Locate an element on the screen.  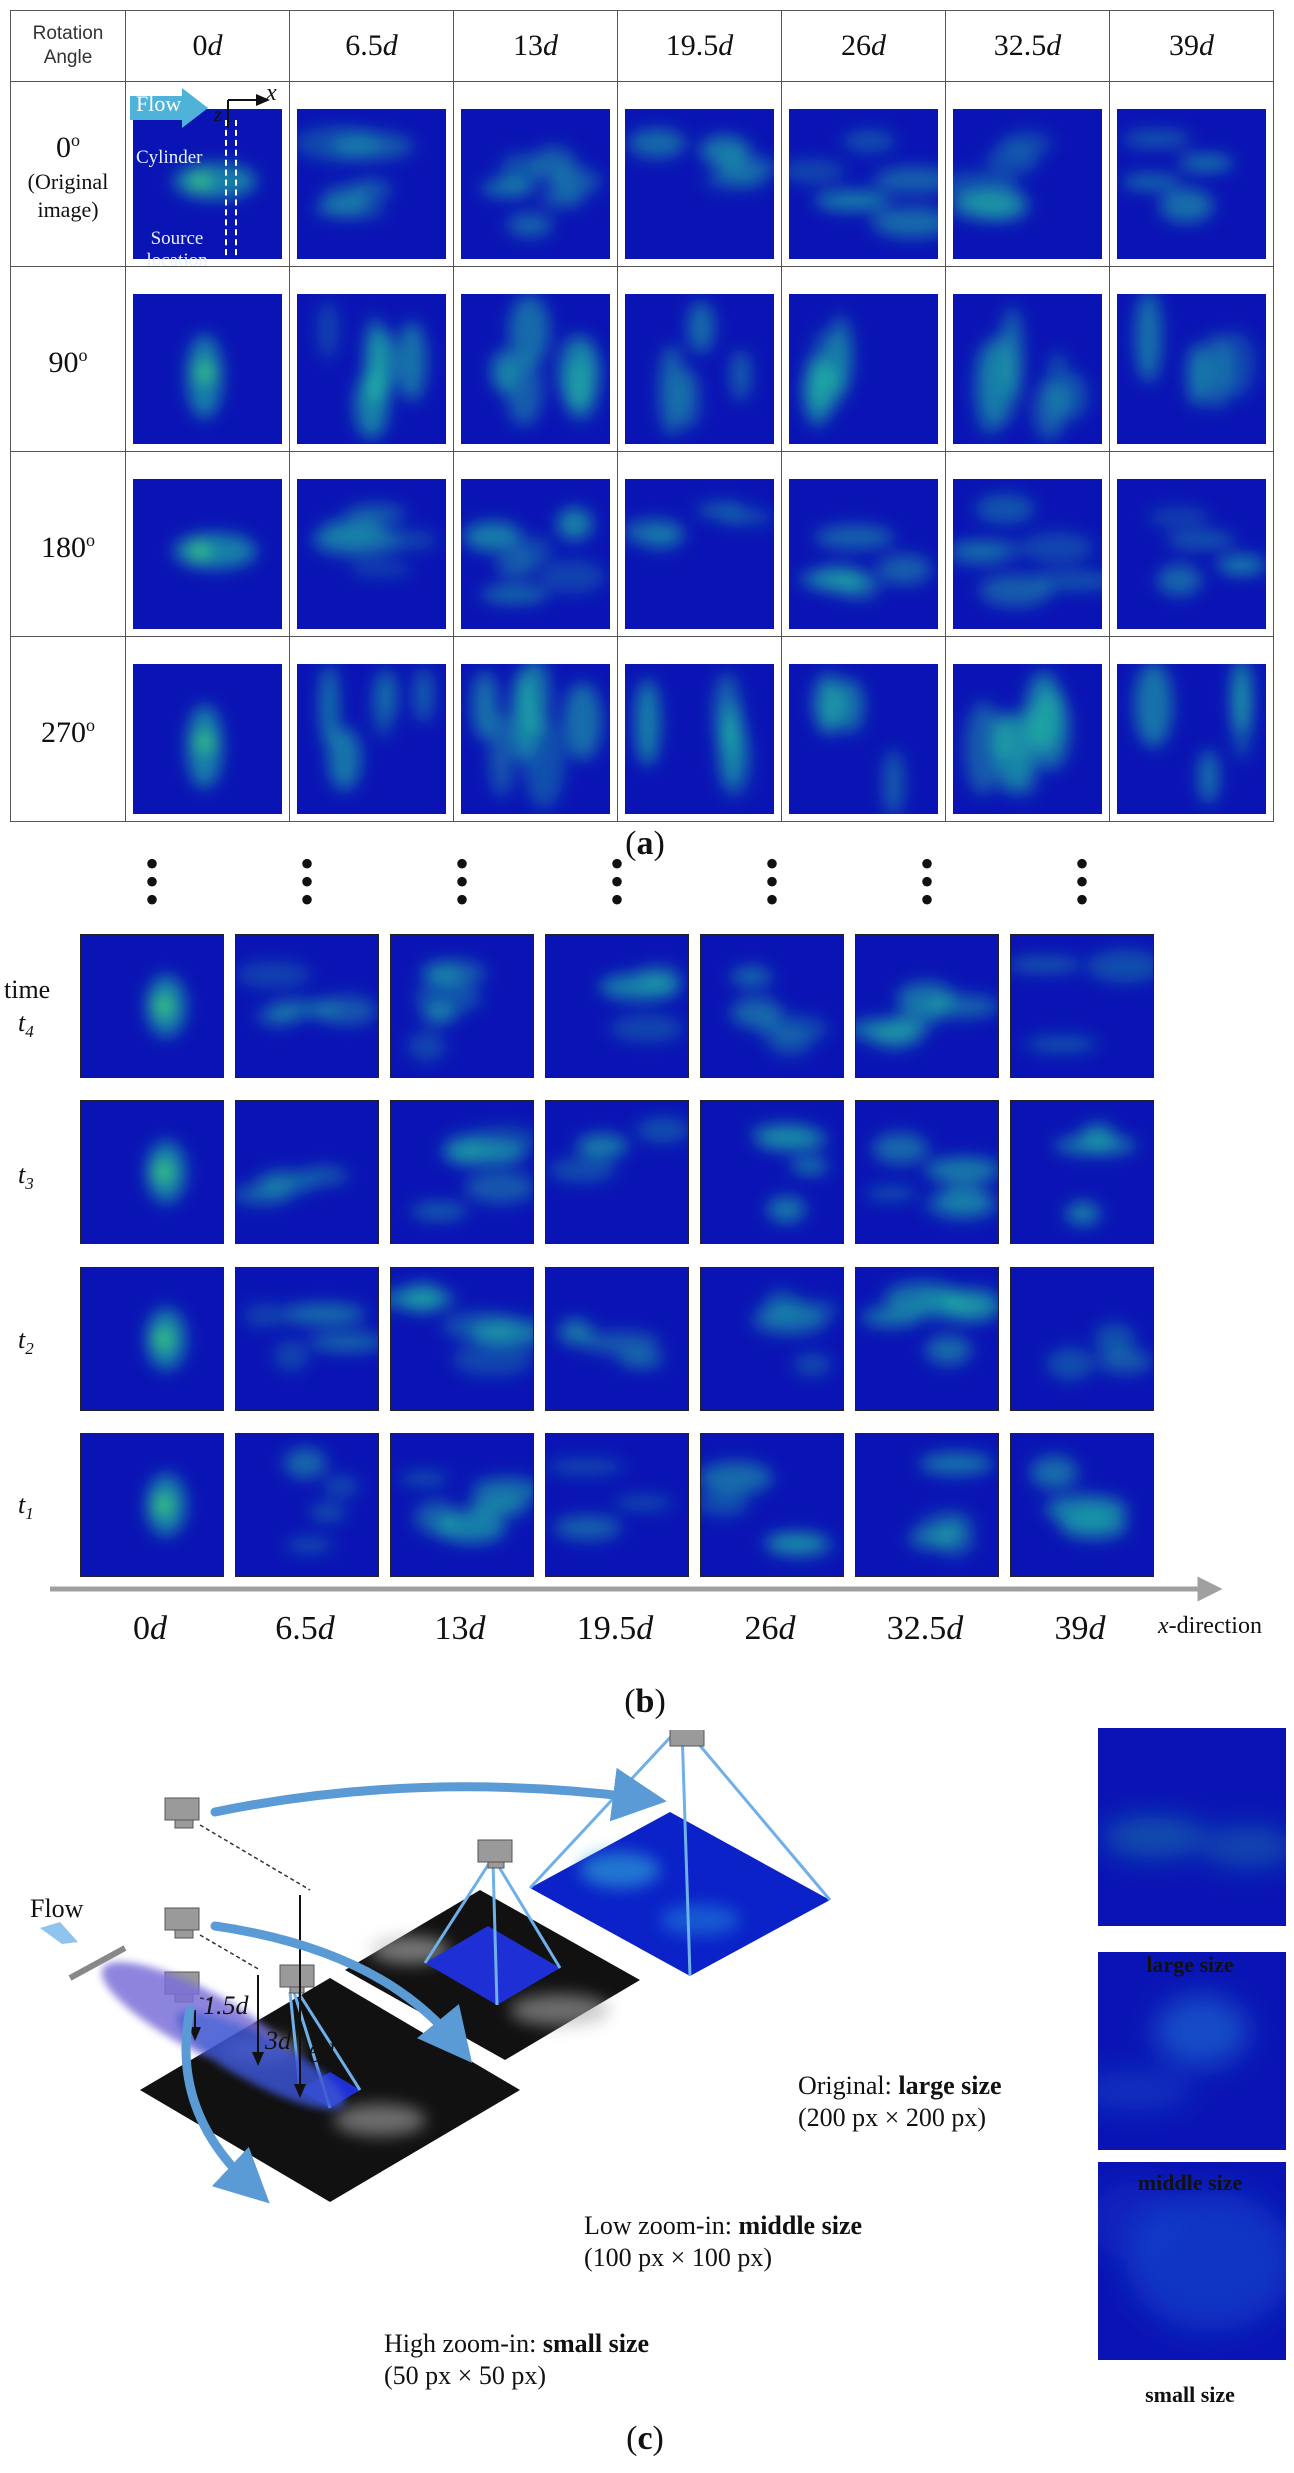
x-tick-label: 39d is located at coordinates (1080, 1628).